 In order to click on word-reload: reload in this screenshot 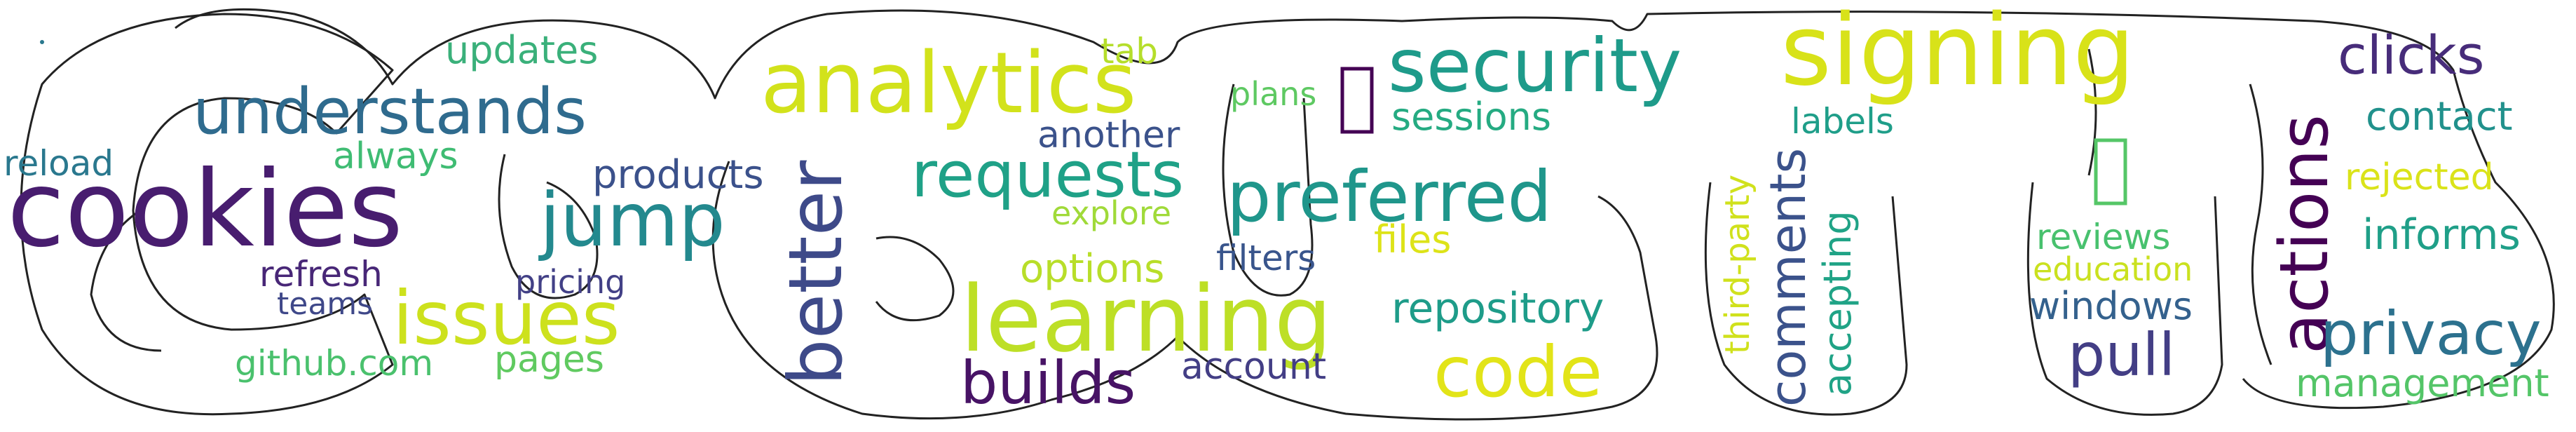, I will do `click(59, 163)`.